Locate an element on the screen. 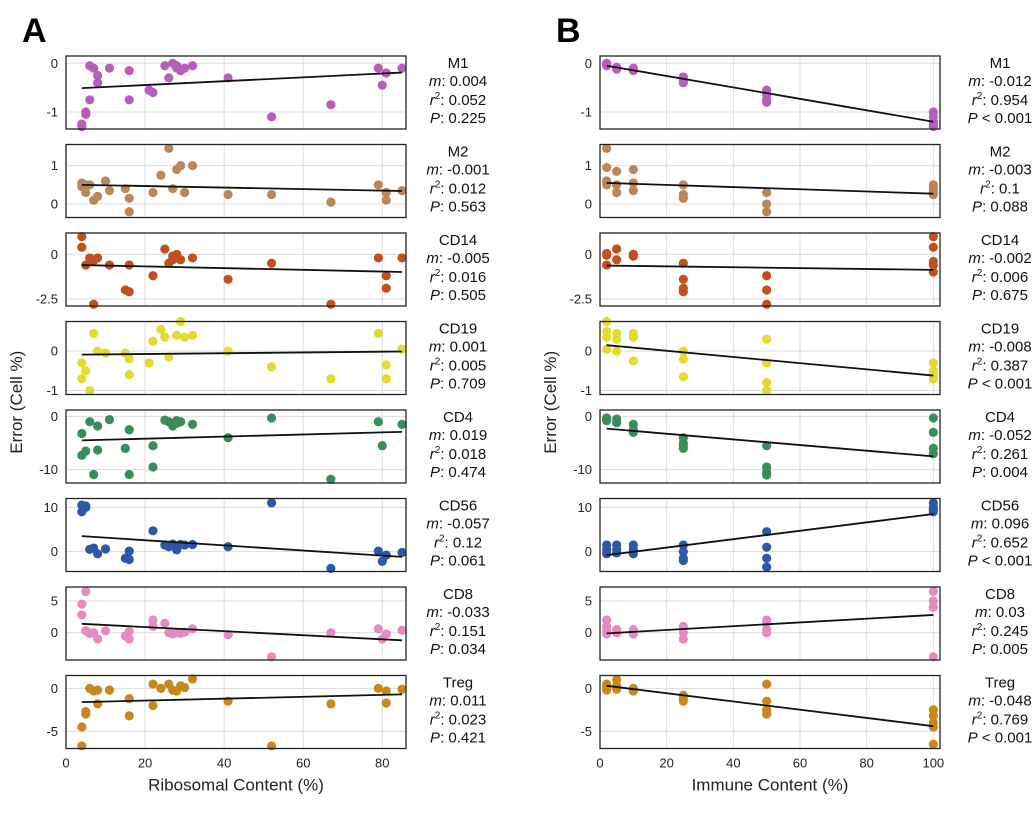  y-tick-label: 1 is located at coordinates (54, 165).